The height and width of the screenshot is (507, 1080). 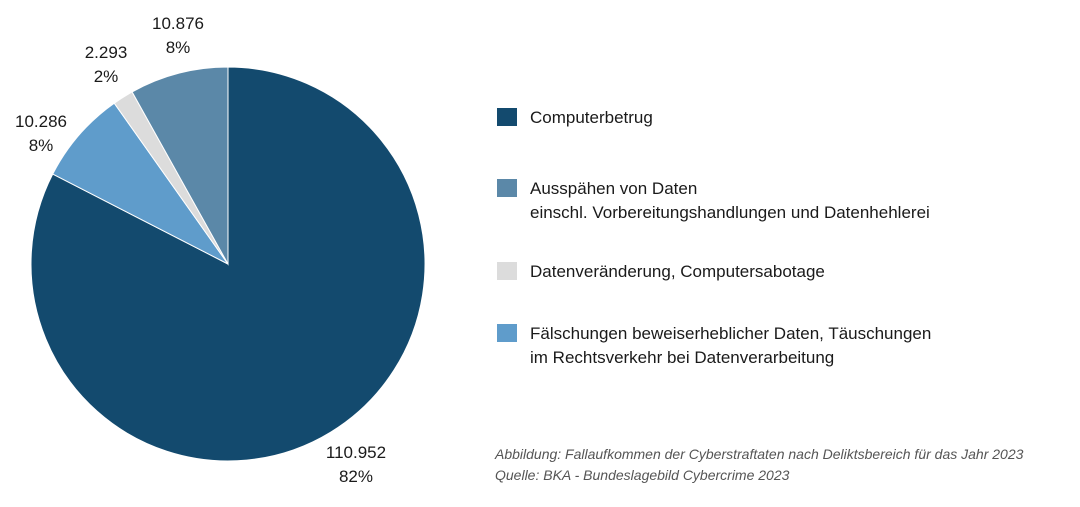 I want to click on legend-label: Datenveränderung, Computersabotage, so click(x=677, y=271).